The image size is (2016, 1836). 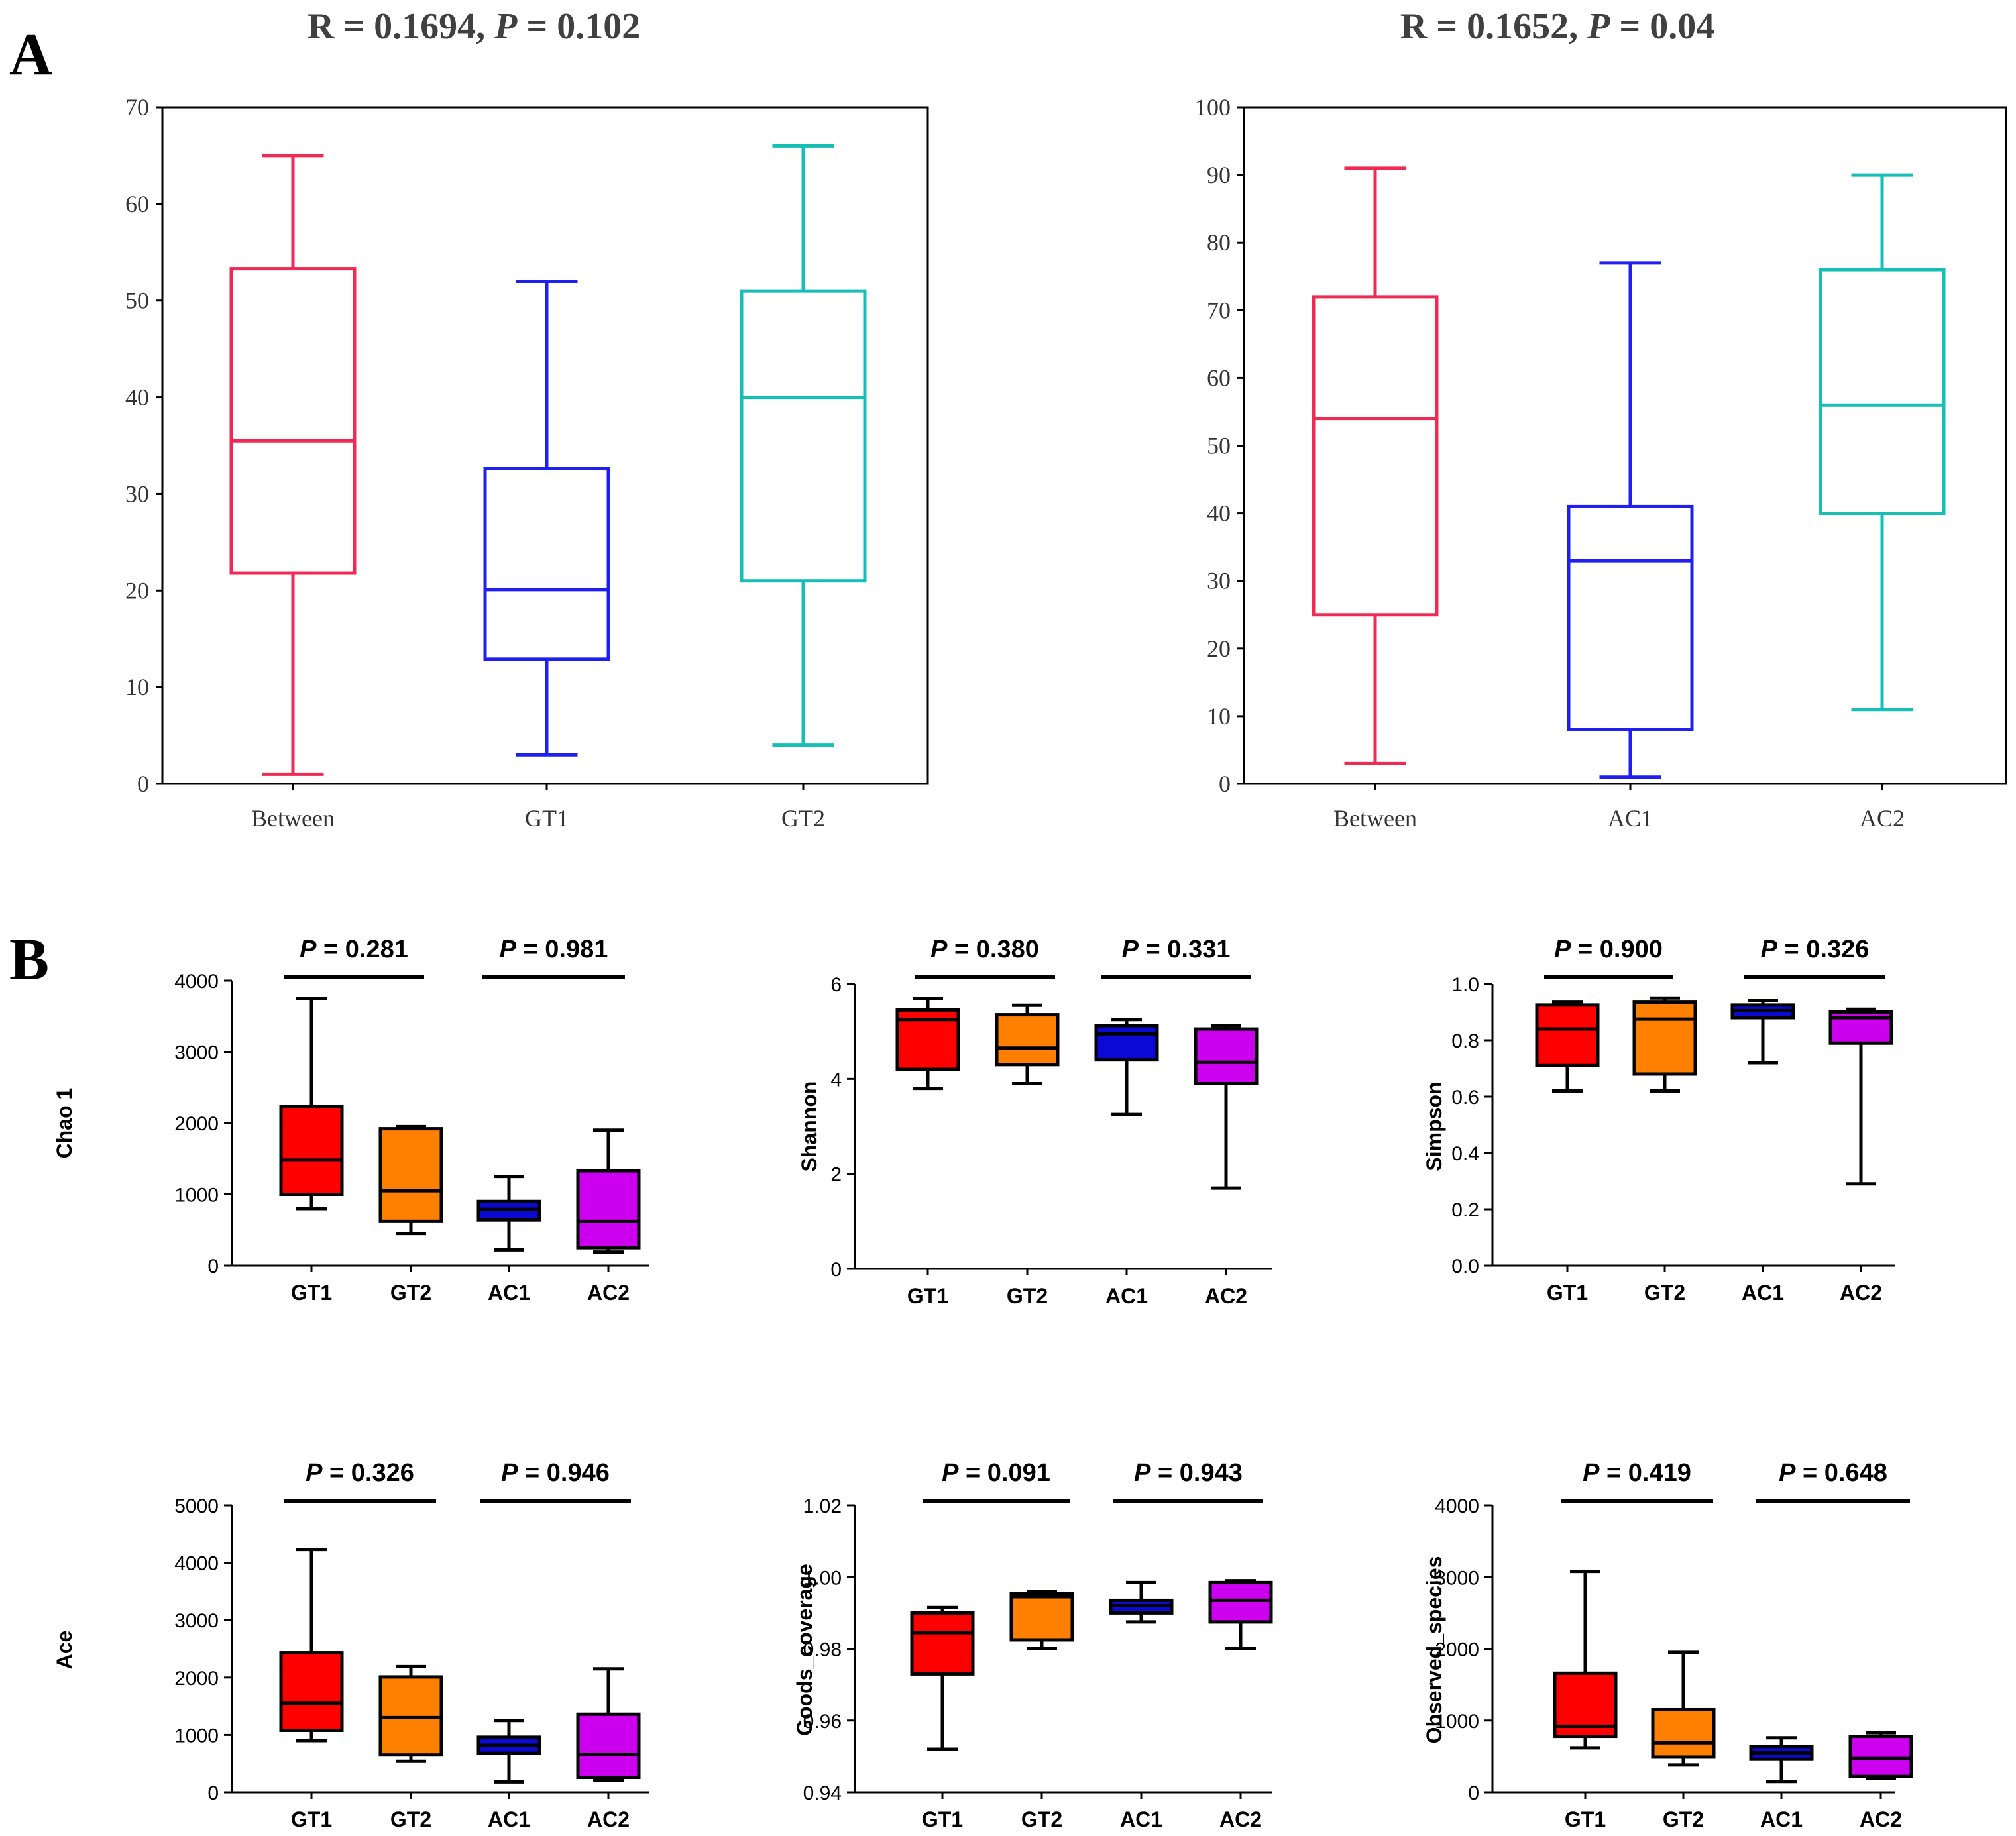 What do you see at coordinates (1617, 949) in the screenshot?
I see `p-value: = 0.900` at bounding box center [1617, 949].